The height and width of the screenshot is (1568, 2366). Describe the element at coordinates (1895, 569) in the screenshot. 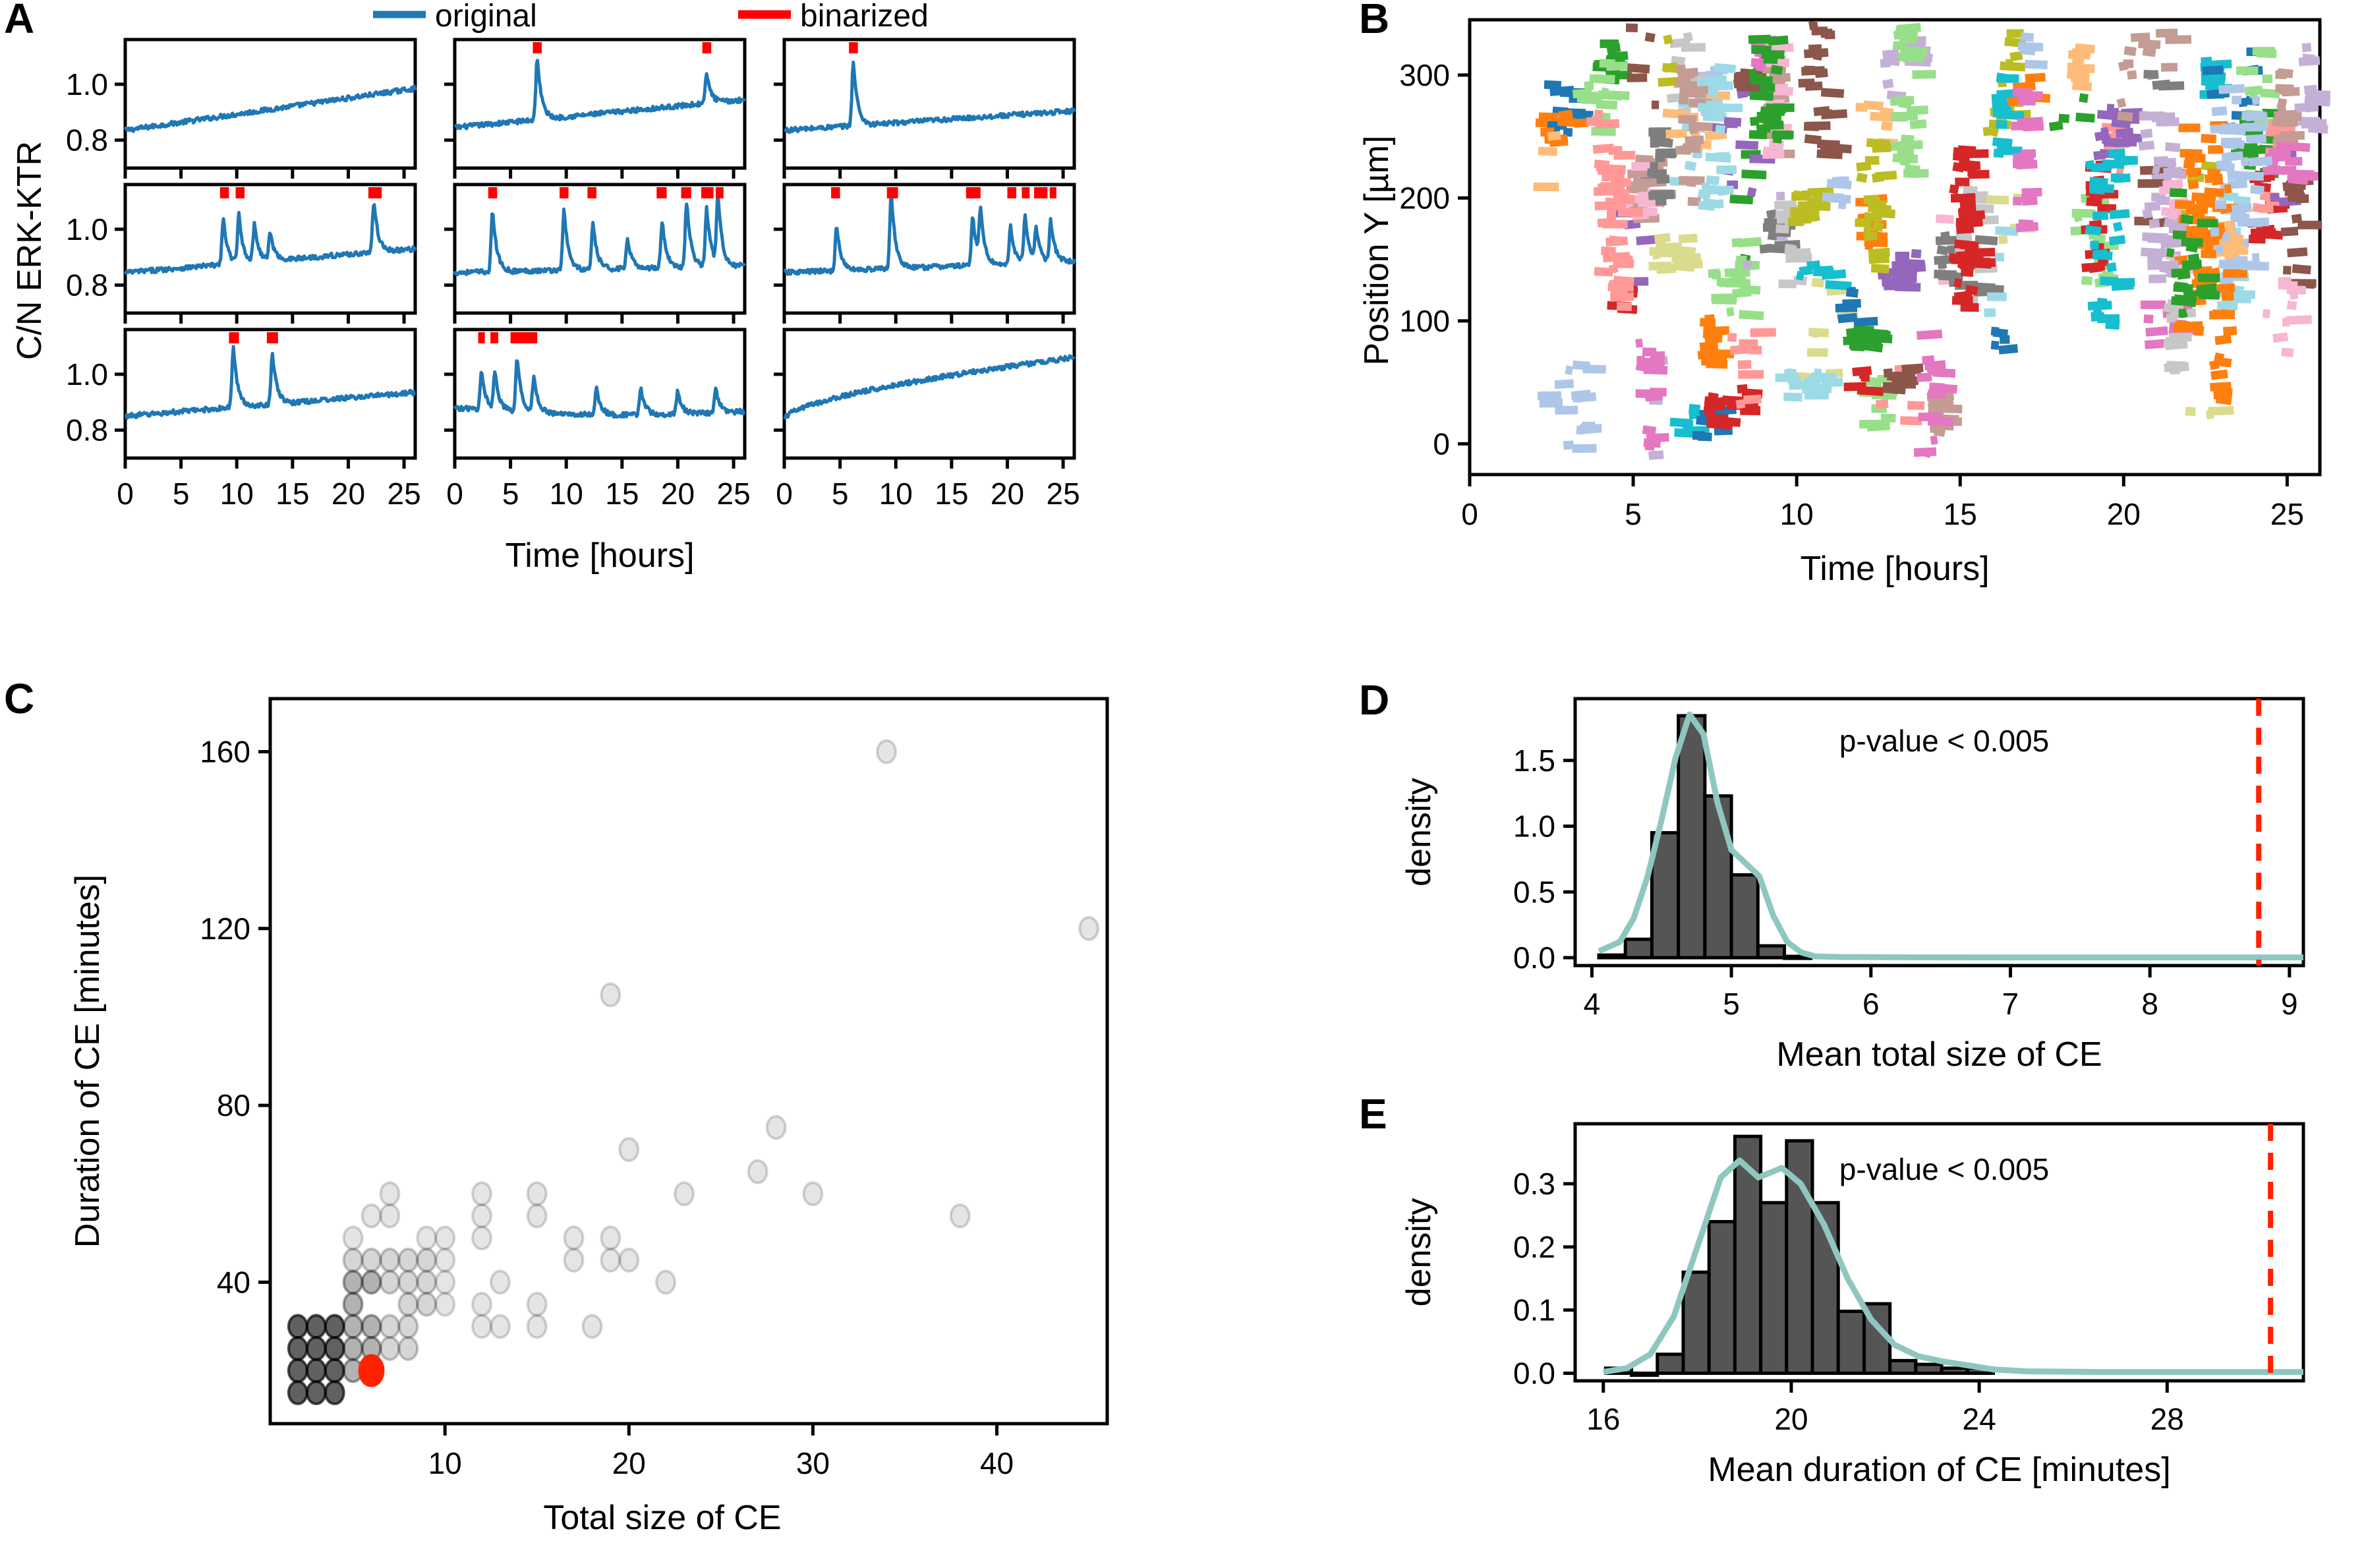

I see `panel-b-xlabel: Time [hours]` at that location.